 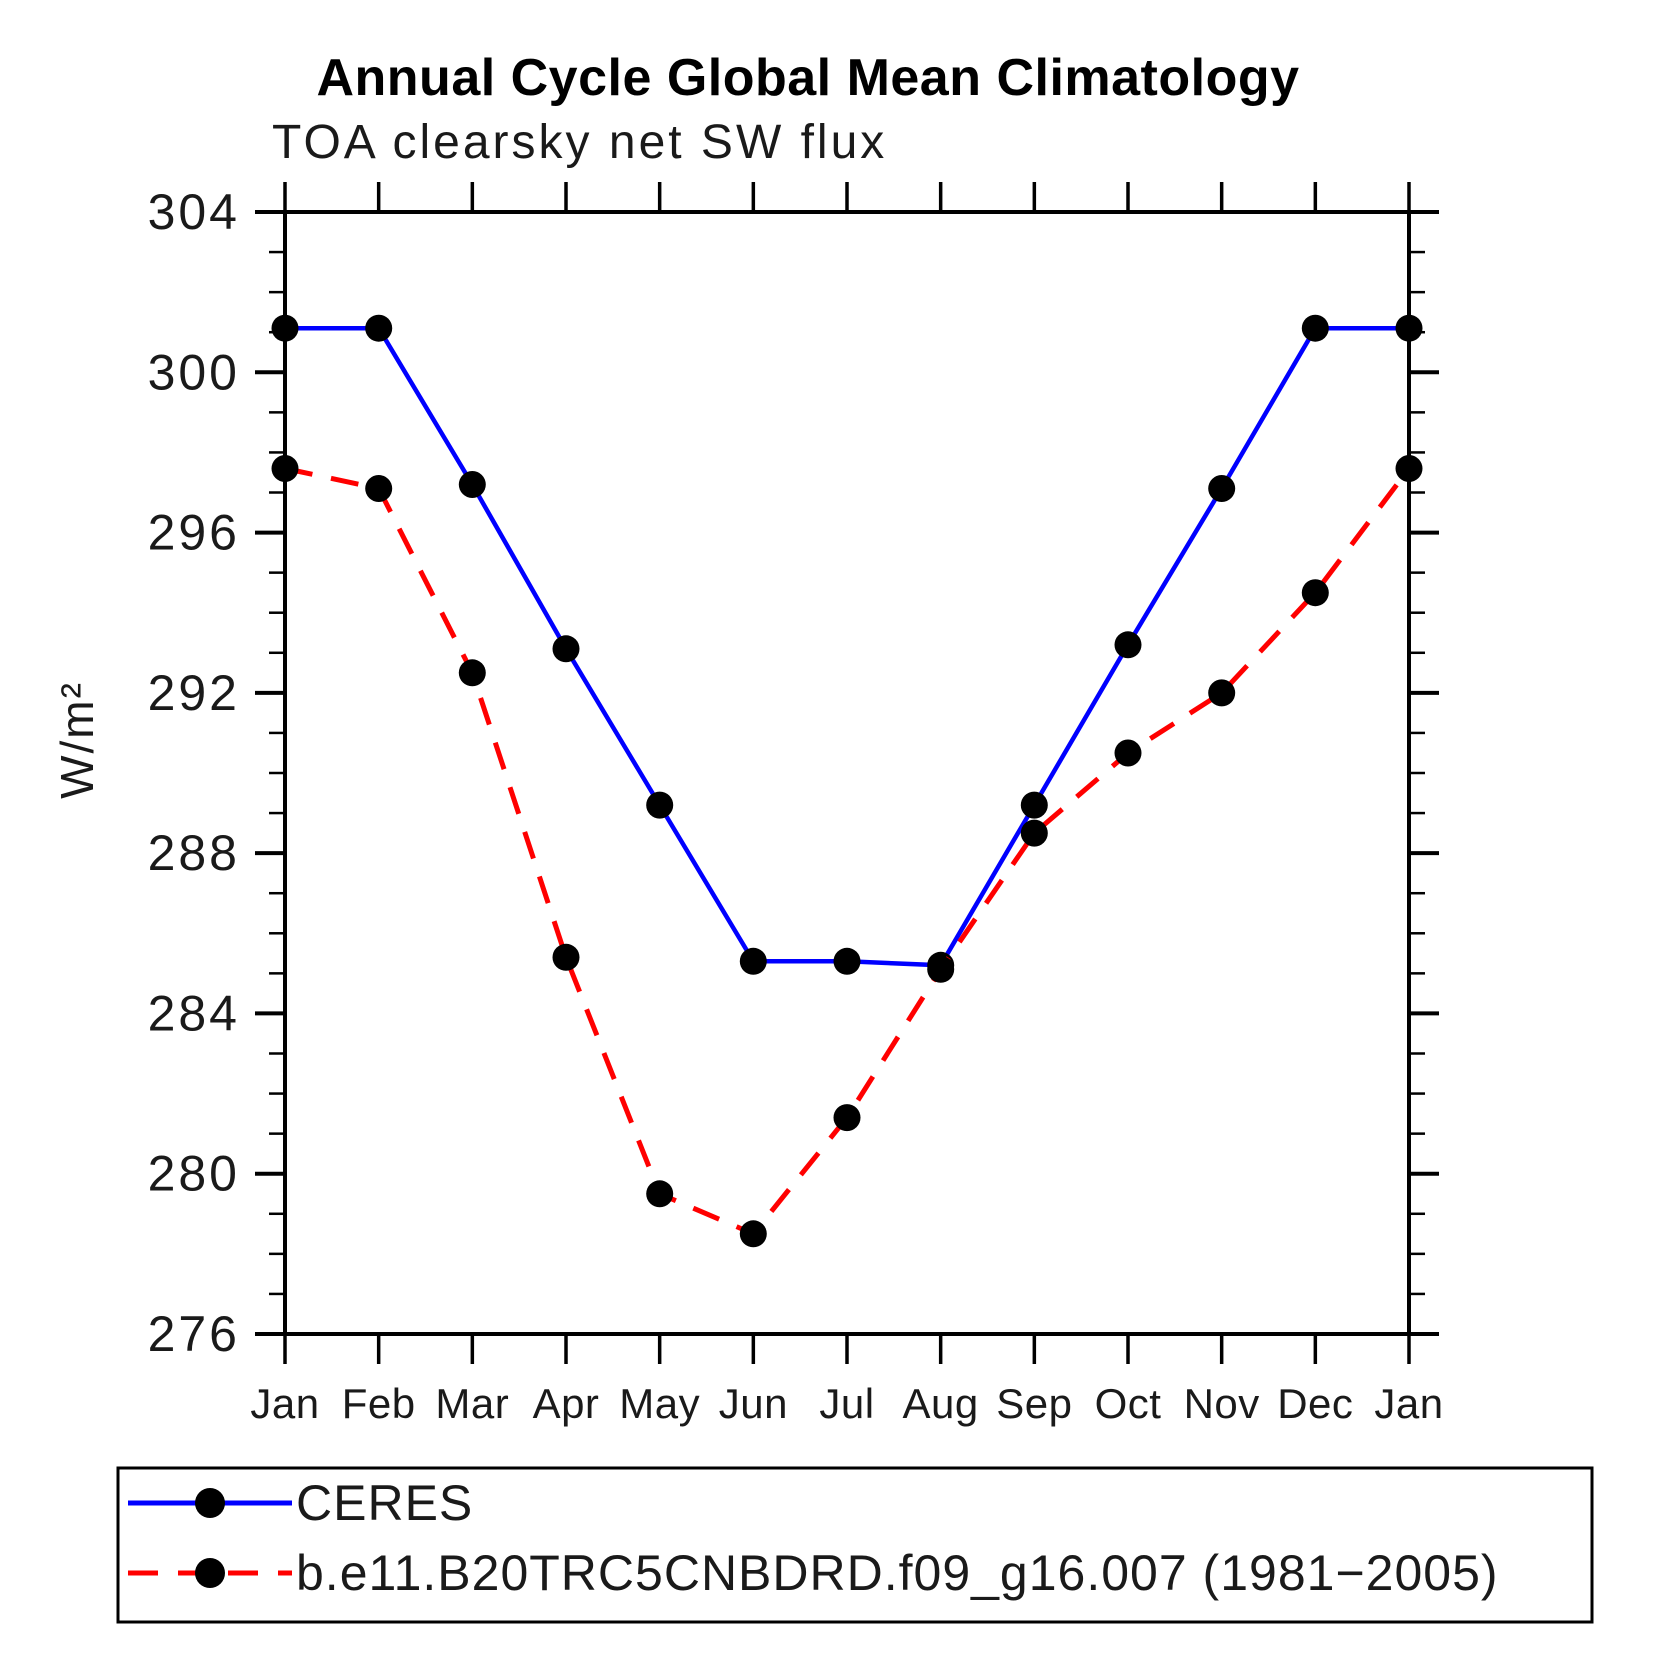 I want to click on legend-box, so click(x=855, y=1545).